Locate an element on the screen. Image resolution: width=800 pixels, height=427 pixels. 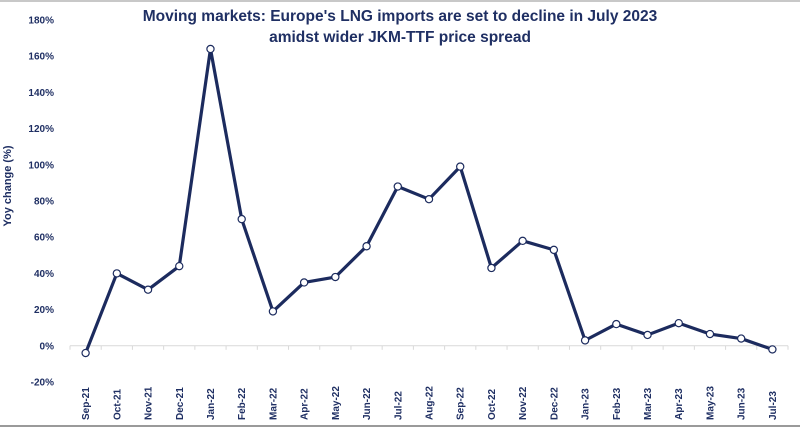
x-tick-label: Sep-22 is located at coordinates (461, 403).